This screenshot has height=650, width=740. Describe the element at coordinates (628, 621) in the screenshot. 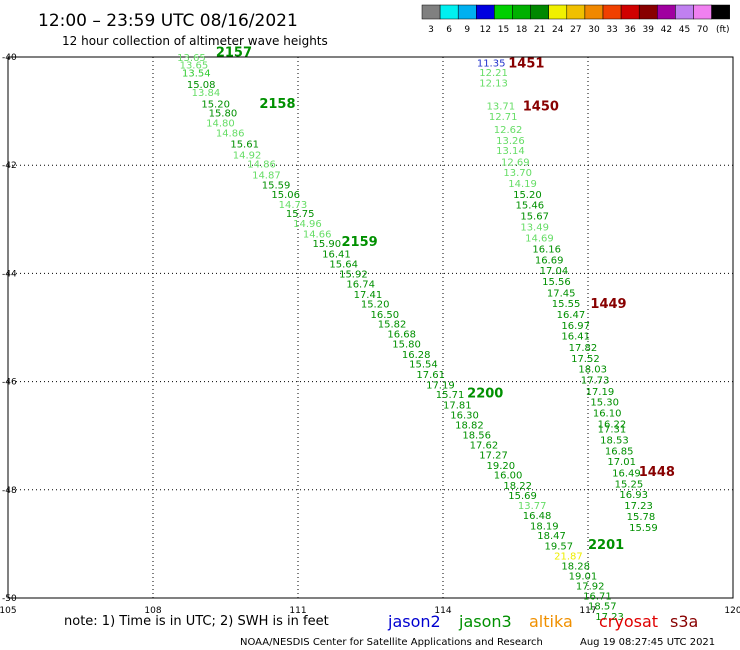

I see `satellite-name-cryosat: cryosat` at that location.